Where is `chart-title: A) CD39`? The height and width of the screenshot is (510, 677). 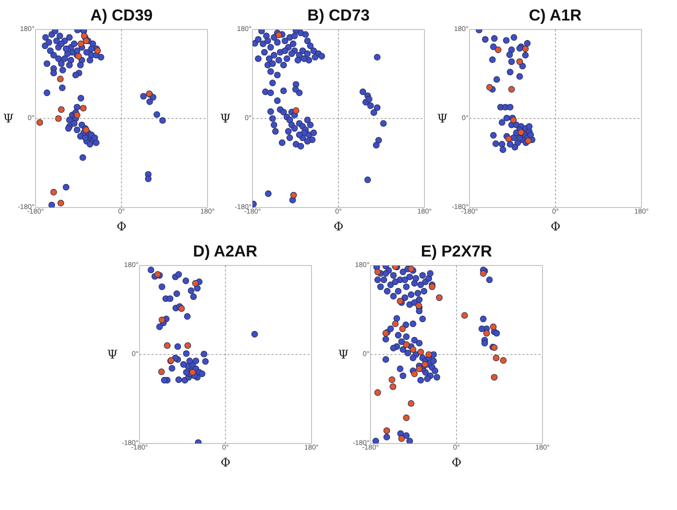
chart-title: A) CD39 is located at coordinates (121, 16).